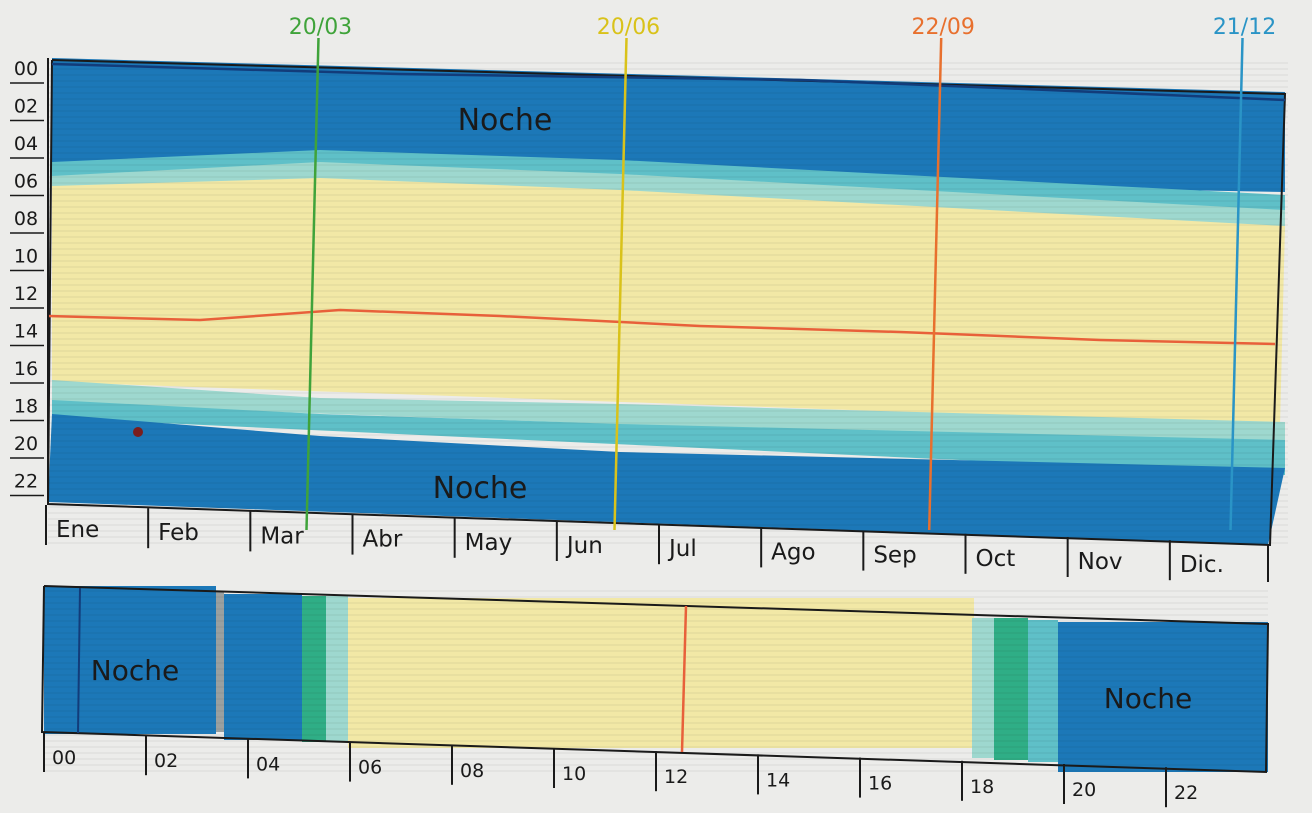 Image resolution: width=1312 pixels, height=813 pixels. What do you see at coordinates (1084, 790) in the screenshot?
I see `daily-hour-label-20: 20` at bounding box center [1084, 790].